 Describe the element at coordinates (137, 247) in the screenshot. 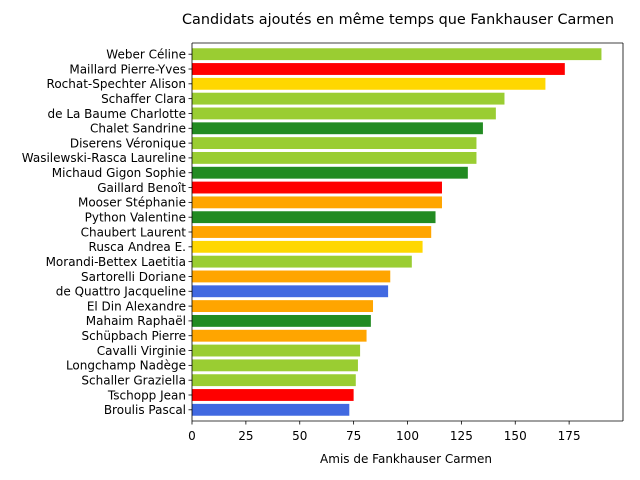

I see `y-tick-label: Rusca Andrea E.` at that location.